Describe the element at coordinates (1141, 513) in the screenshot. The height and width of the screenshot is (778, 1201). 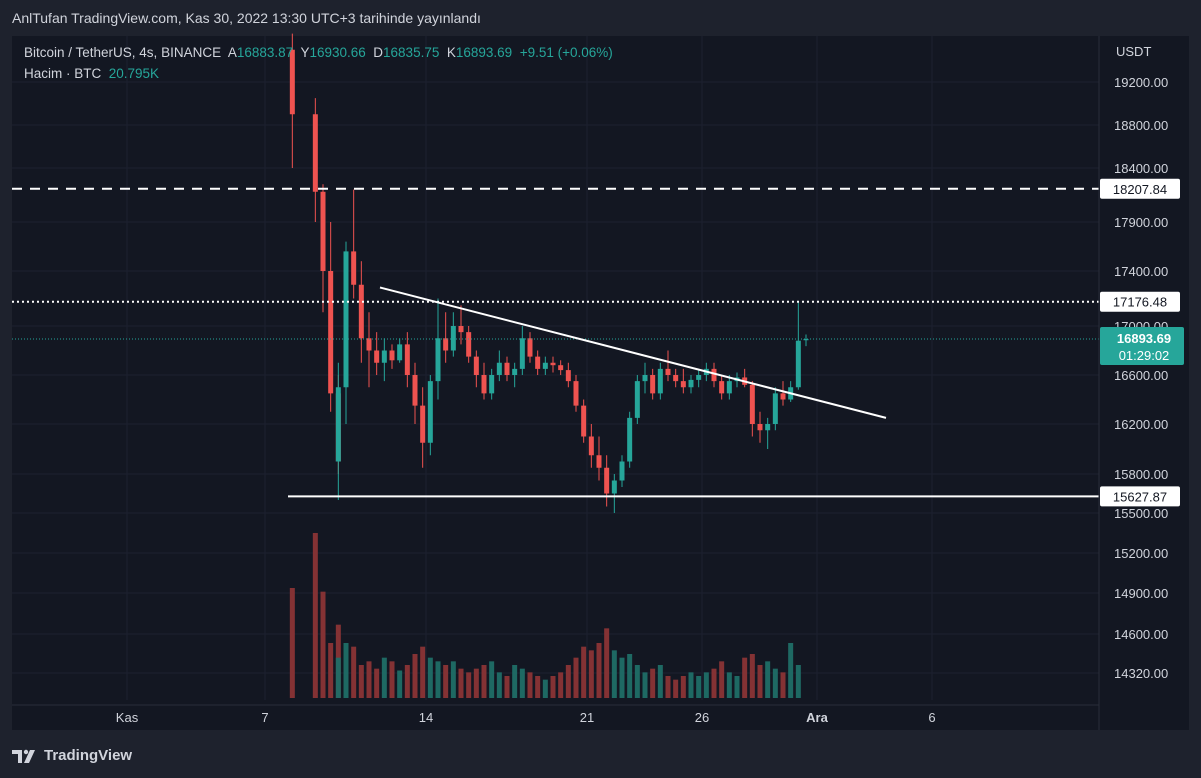
I see `price-tick-label: 15500.00` at that location.